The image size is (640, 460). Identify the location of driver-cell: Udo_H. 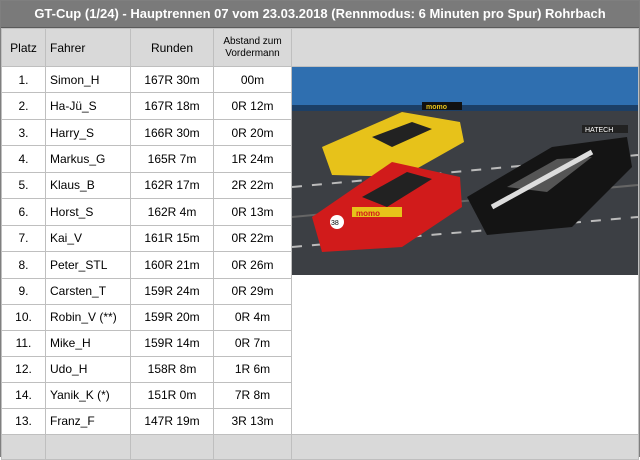
(88, 369).